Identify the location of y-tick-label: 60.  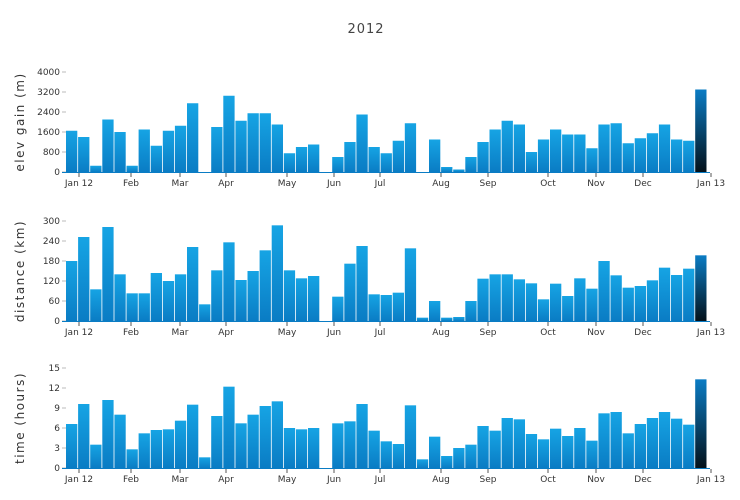
(55, 302).